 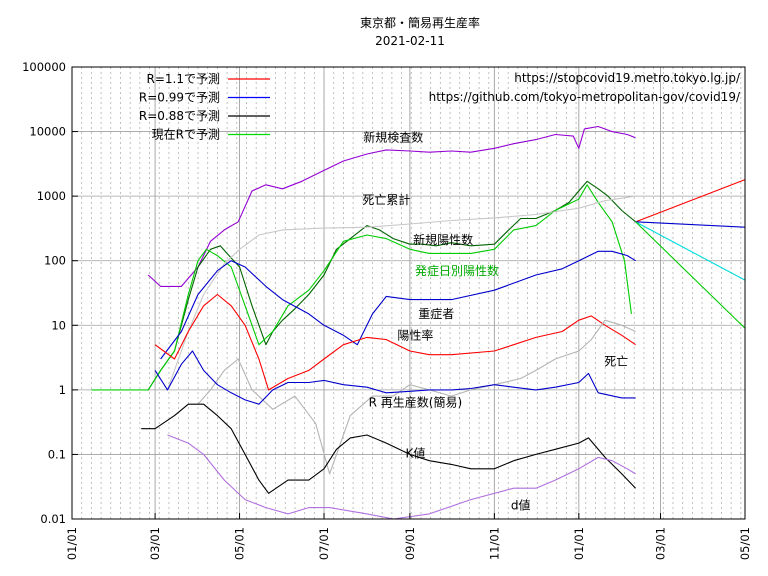 I want to click on y-tick-label: 100000, so click(x=44, y=67).